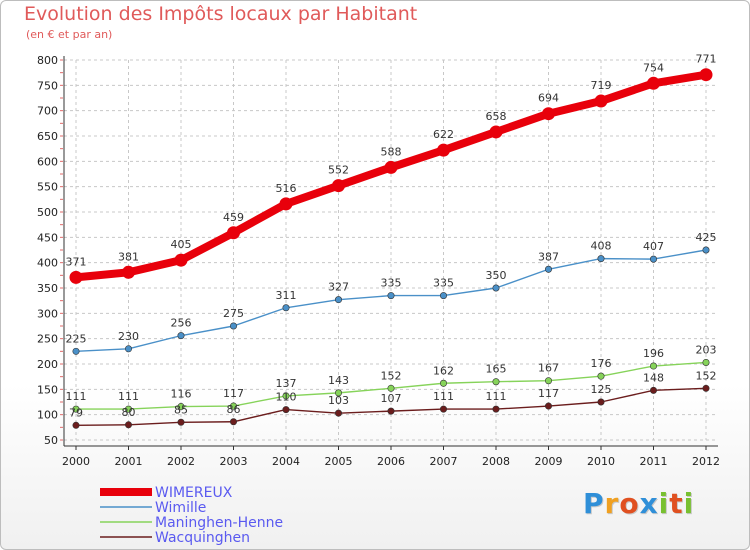 The image size is (750, 550). What do you see at coordinates (601, 246) in the screenshot?
I see `data-label: 408` at bounding box center [601, 246].